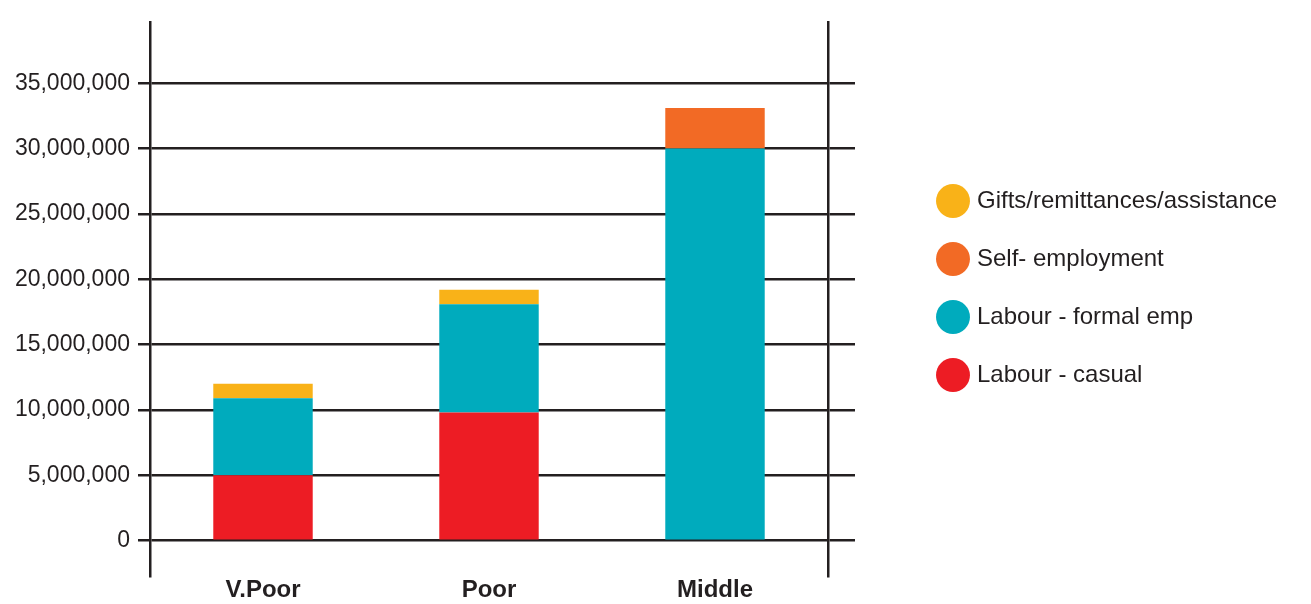  What do you see at coordinates (72, 277) in the screenshot?
I see `y-tick-label: 20,000,000` at bounding box center [72, 277].